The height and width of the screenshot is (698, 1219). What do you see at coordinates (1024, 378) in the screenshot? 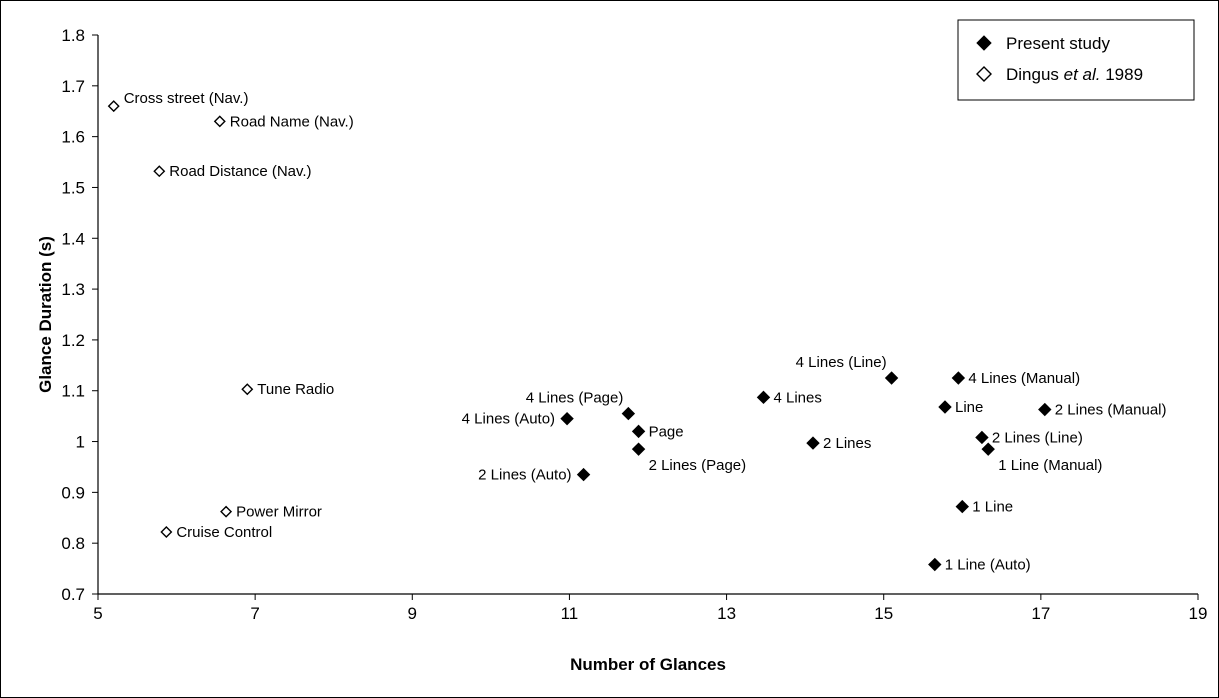
I see `point-label: 4 Lines (Manual)` at bounding box center [1024, 378].